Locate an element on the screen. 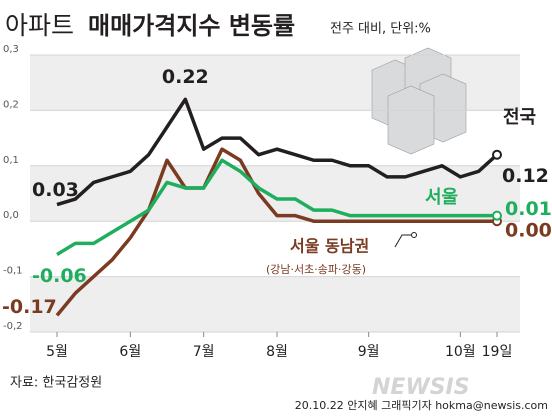 This screenshot has width=552, height=416. legend-note: (강남·서초·송파·강동) is located at coordinates (316, 269).